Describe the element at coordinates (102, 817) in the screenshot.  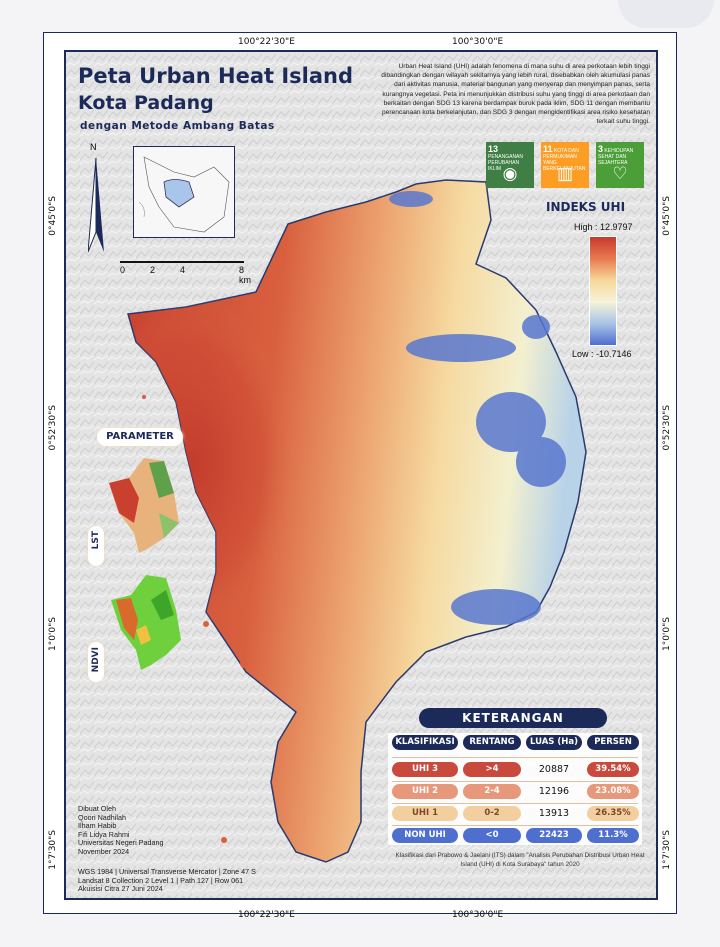
I see `author-1: Qoori Nadhilah` at that location.